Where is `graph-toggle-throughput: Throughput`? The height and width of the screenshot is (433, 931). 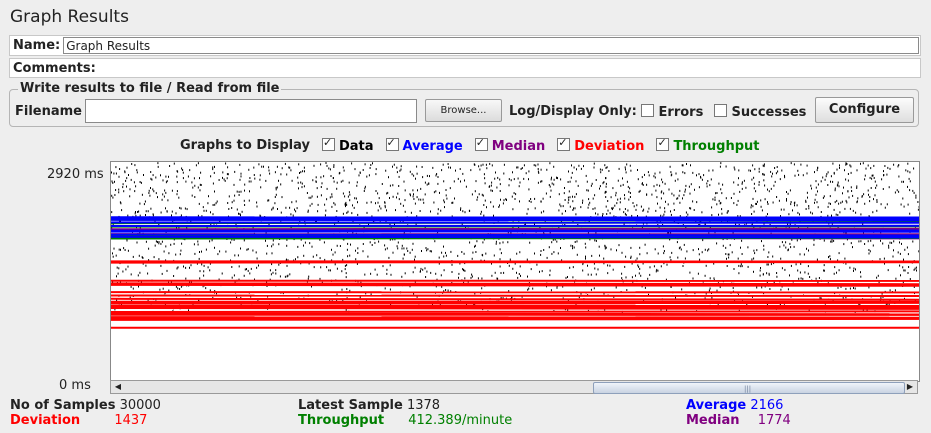
graph-toggle-throughput: Throughput is located at coordinates (708, 145).